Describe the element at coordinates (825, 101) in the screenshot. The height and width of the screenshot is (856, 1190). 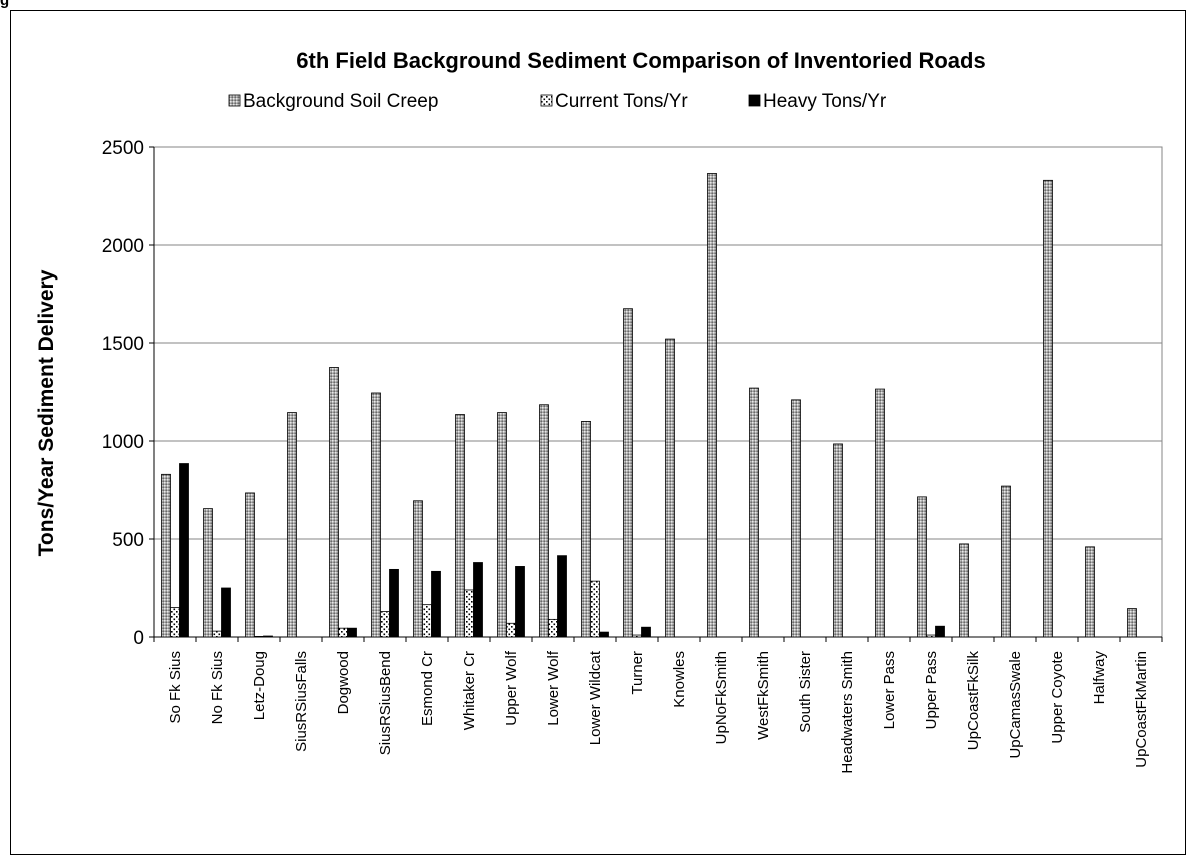
I see `legend-label: Heavy Tons/Yr` at that location.